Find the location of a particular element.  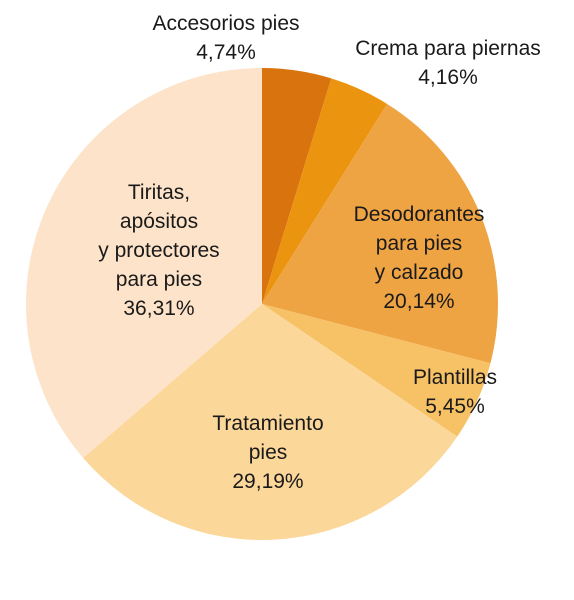

slice-label-1: Accesorios pies 4,74% is located at coordinates (225, 38).